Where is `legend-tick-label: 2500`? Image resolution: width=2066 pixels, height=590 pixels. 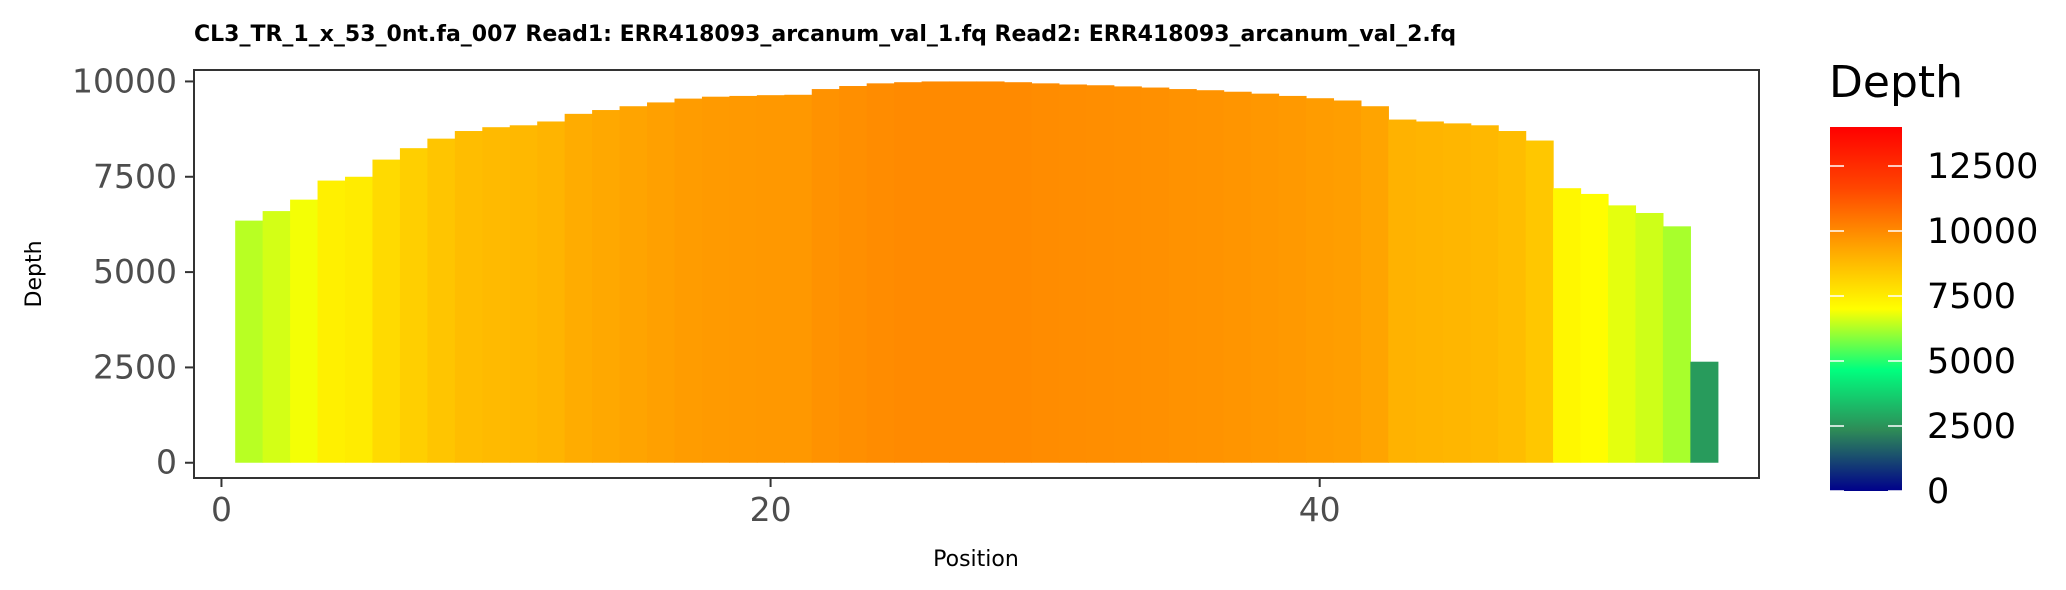 legend-tick-label: 2500 is located at coordinates (1971, 427).